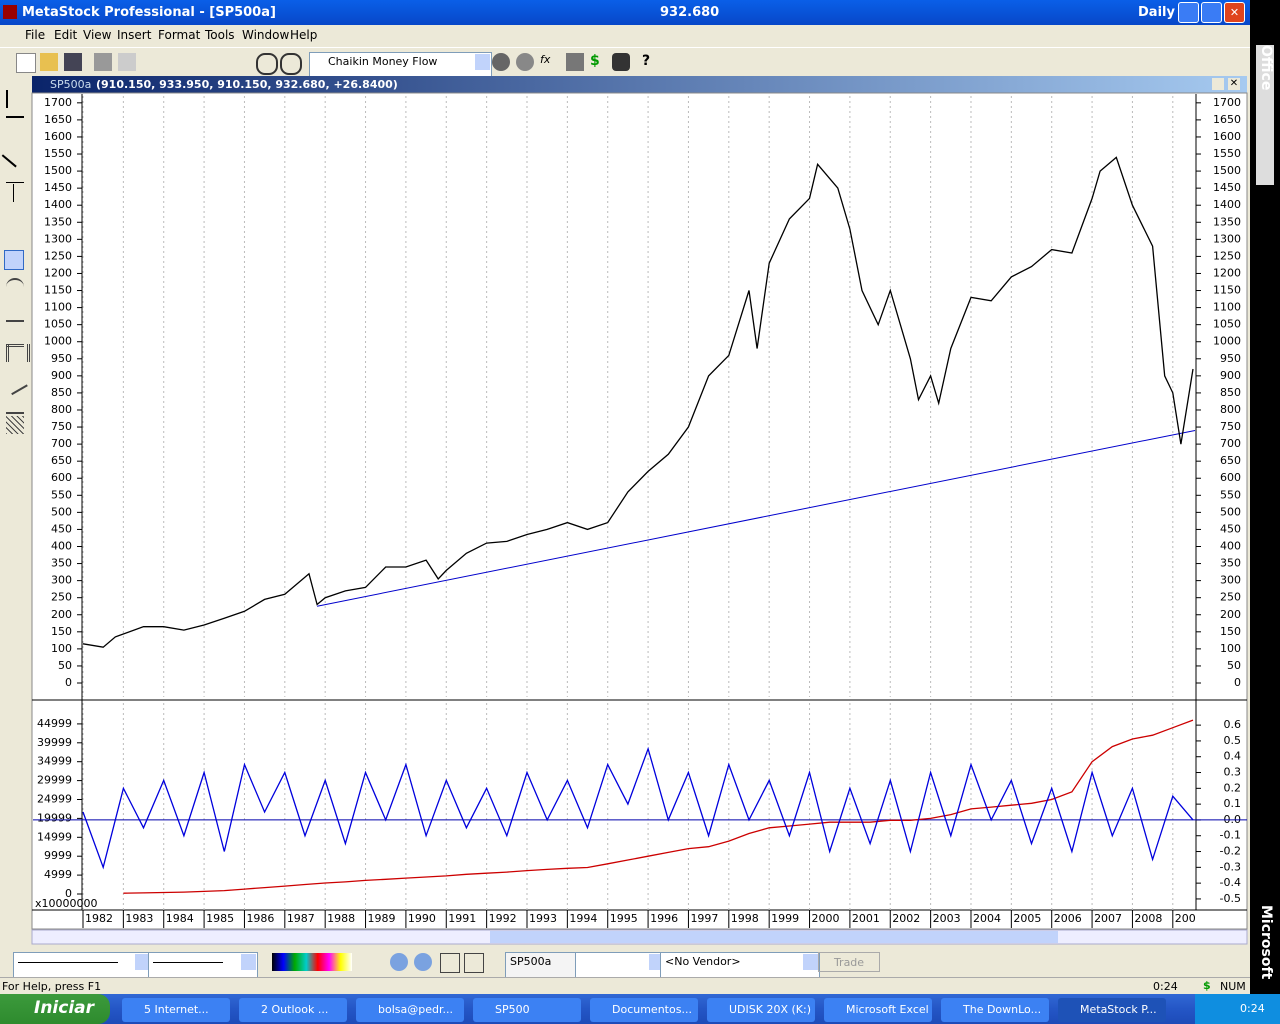  I want to click on menu-item: Window, so click(266, 35).